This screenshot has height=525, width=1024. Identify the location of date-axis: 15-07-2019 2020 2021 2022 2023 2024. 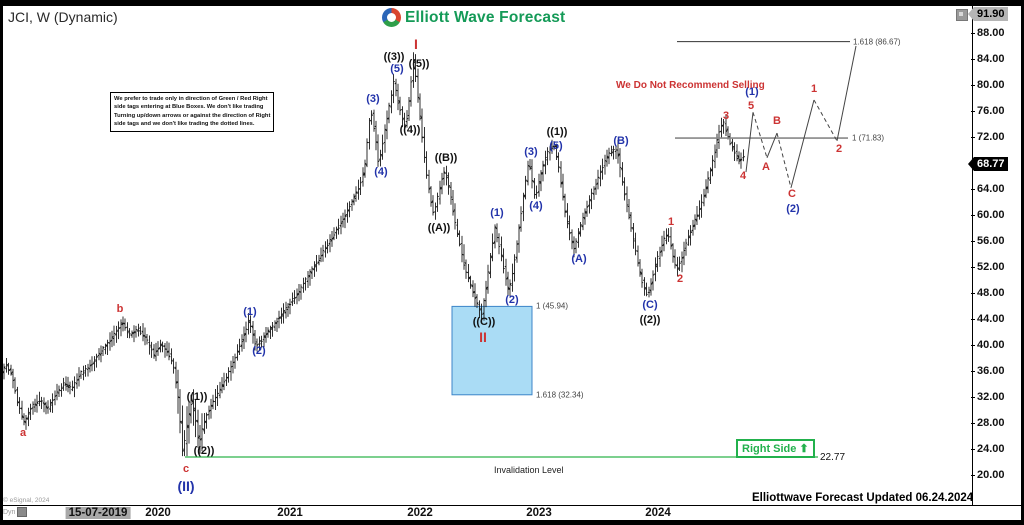
(510, 513).